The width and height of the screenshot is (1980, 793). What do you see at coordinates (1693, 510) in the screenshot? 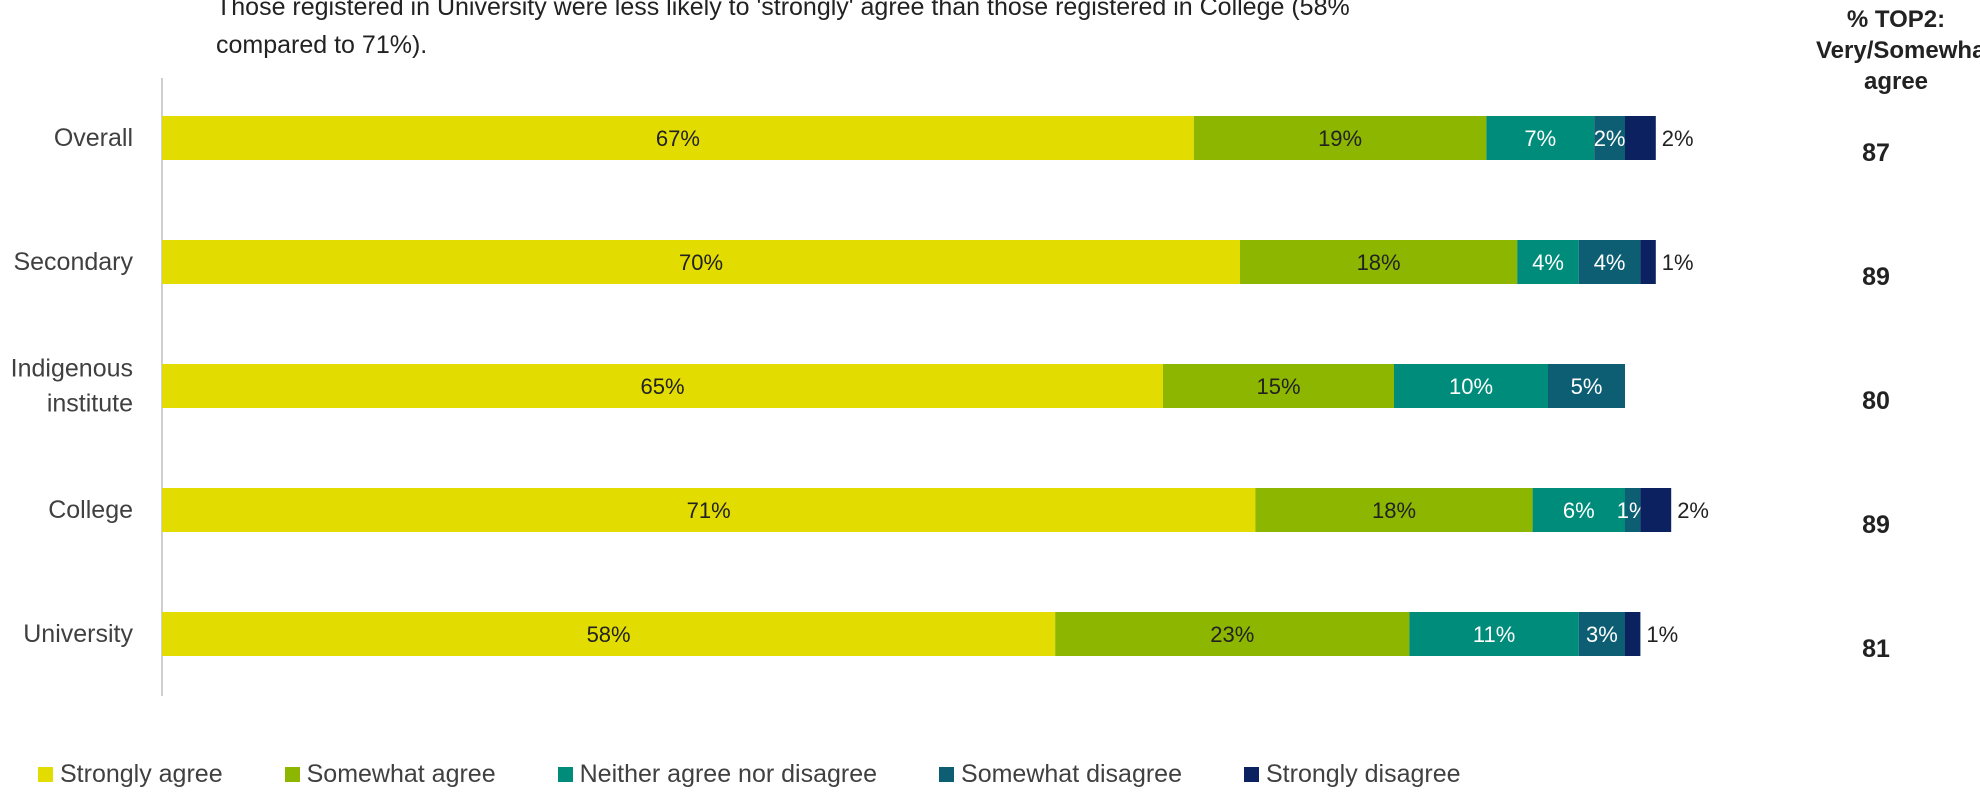
I see `data-label-college-strongly-disagree: 2%` at bounding box center [1693, 510].